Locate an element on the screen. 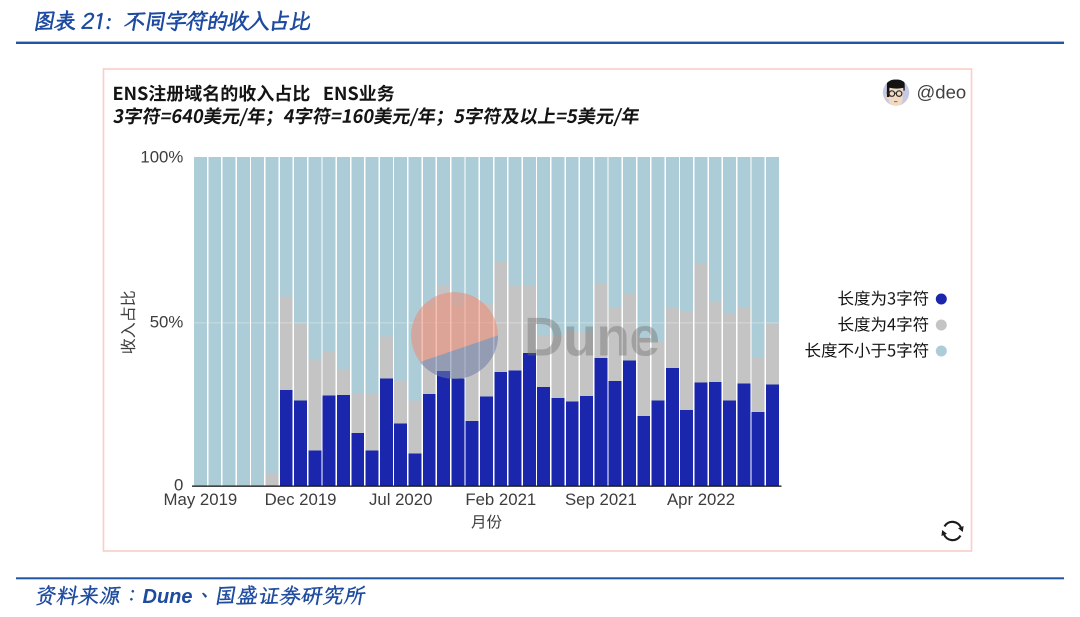 This screenshot has height=617, width=1080. svg-text: Sep 2021 is located at coordinates (601, 499).